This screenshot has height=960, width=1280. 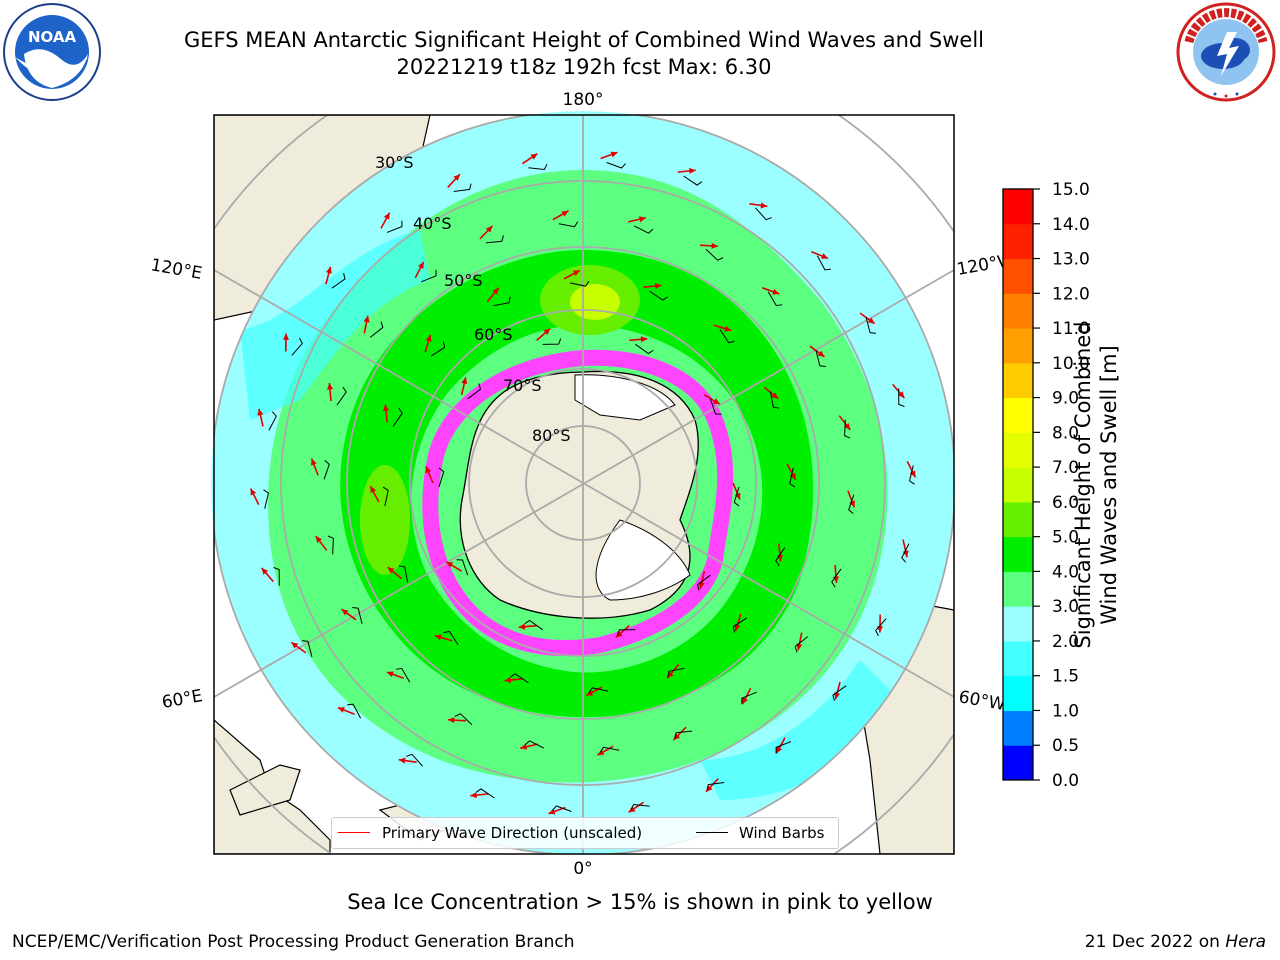 I want to click on run-date-text: 21 Dec 2022 on, so click(x=1152, y=942).